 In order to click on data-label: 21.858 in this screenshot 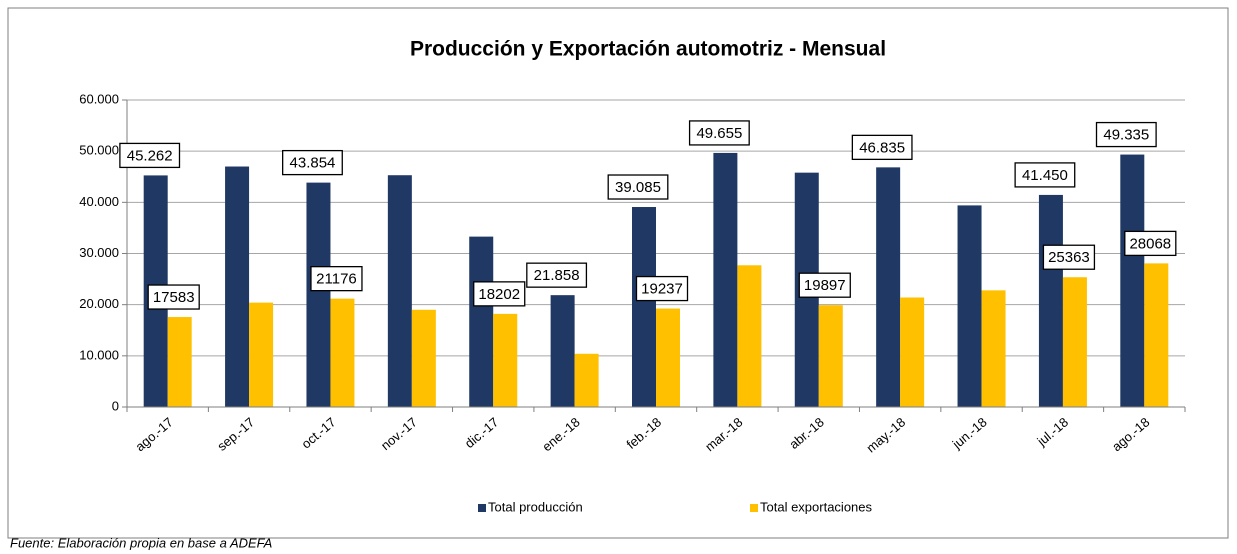, I will do `click(557, 275)`.